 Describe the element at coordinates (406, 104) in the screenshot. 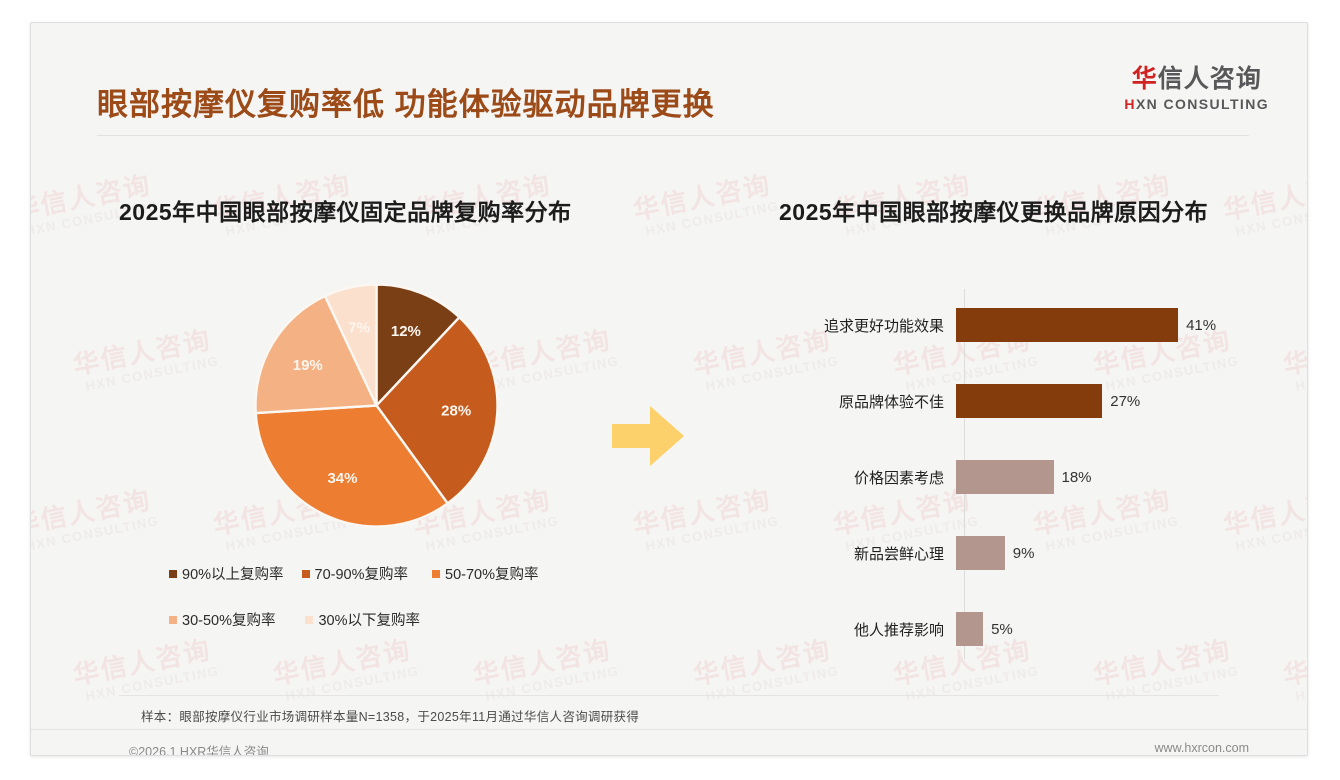

I see `page-title: 眼部按摩仪复购率低 功能体验驱动品牌更换` at that location.